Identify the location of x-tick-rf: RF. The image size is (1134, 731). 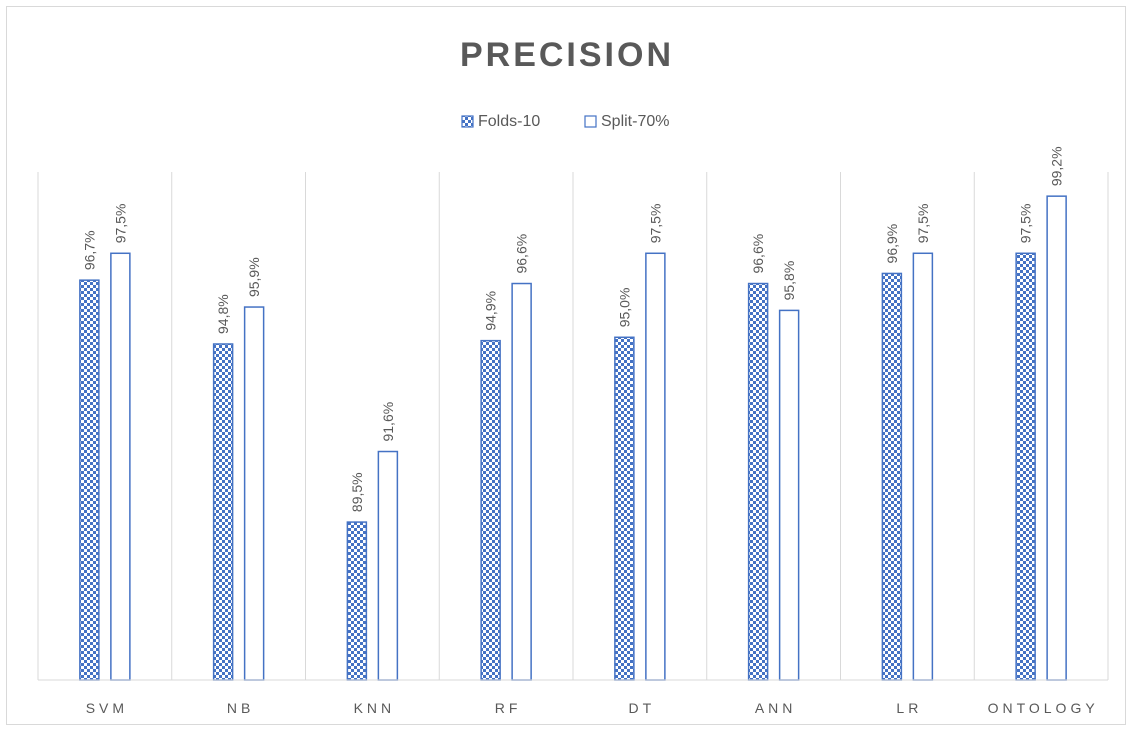
(508, 708).